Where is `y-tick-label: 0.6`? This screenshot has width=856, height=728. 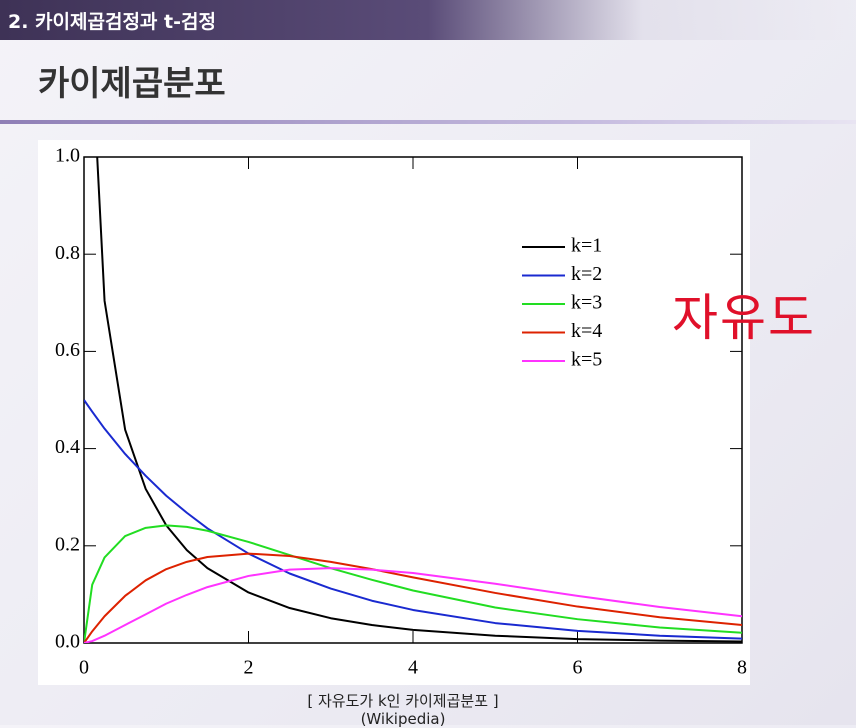
y-tick-label: 0.6 is located at coordinates (67, 350).